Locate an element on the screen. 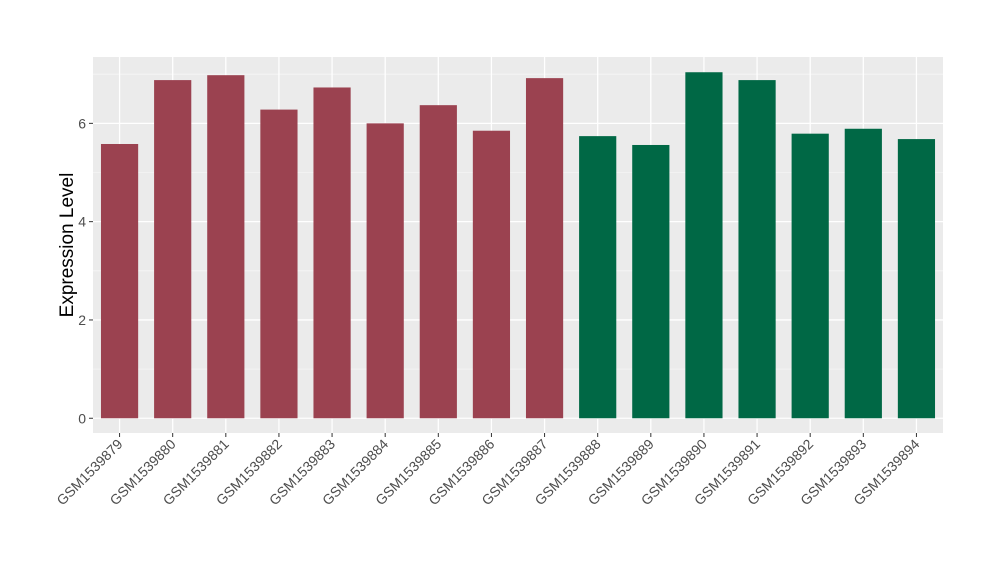 The image size is (1000, 580). bar-GSM1539884 is located at coordinates (385, 271).